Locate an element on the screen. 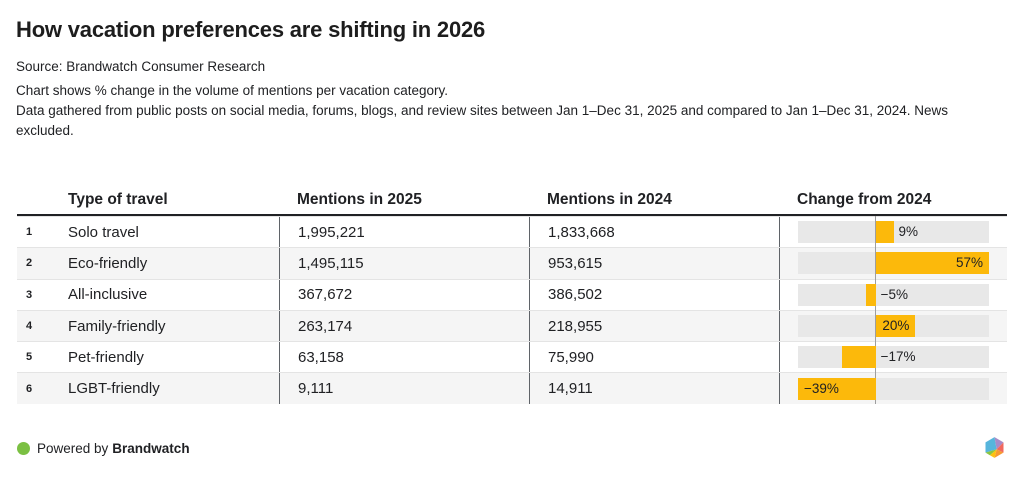 This screenshot has height=479, width=1024. row-rank: 1 is located at coordinates (29, 232).